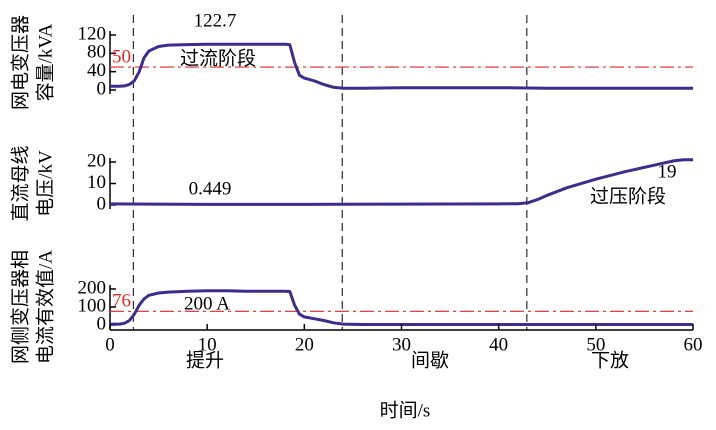 The height and width of the screenshot is (430, 716). I want to click on x-tick-label: 30, so click(401, 344).